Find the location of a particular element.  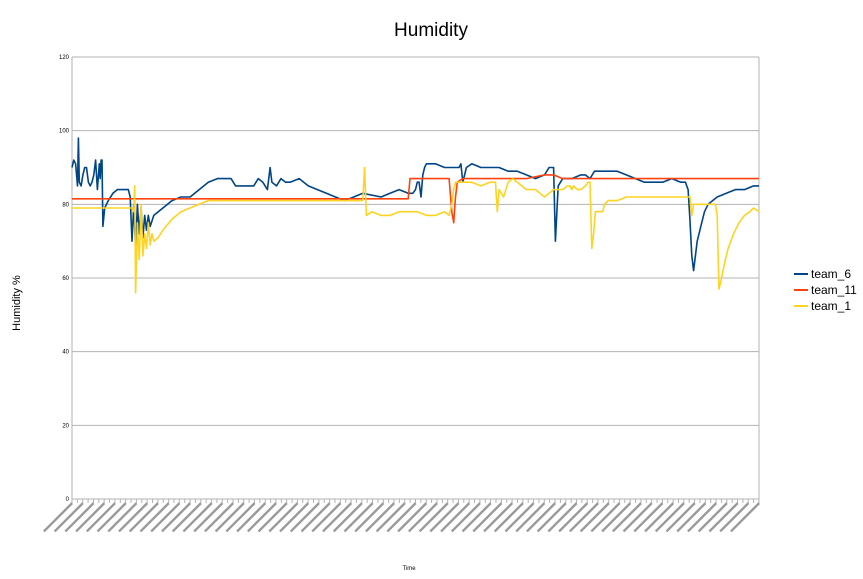

x-axis-ticks is located at coordinates (401, 516).